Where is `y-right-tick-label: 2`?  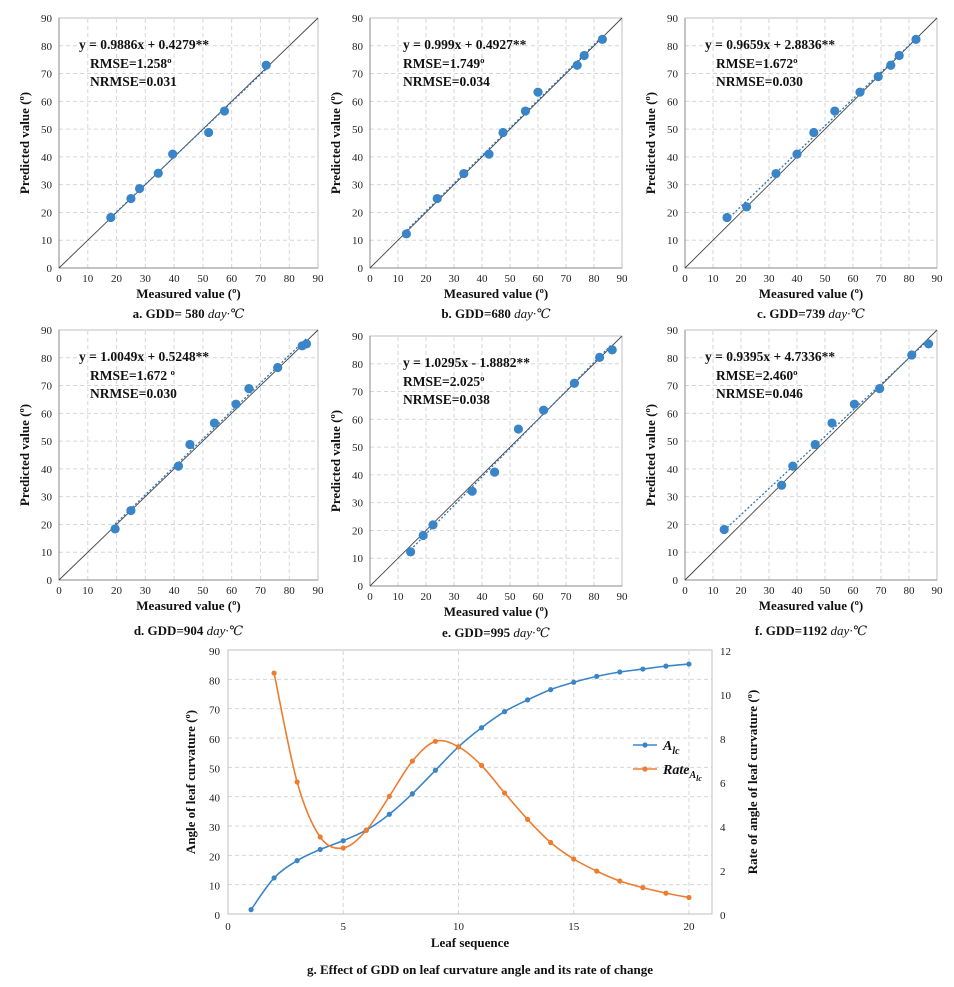
y-right-tick-label: 2 is located at coordinates (723, 872).